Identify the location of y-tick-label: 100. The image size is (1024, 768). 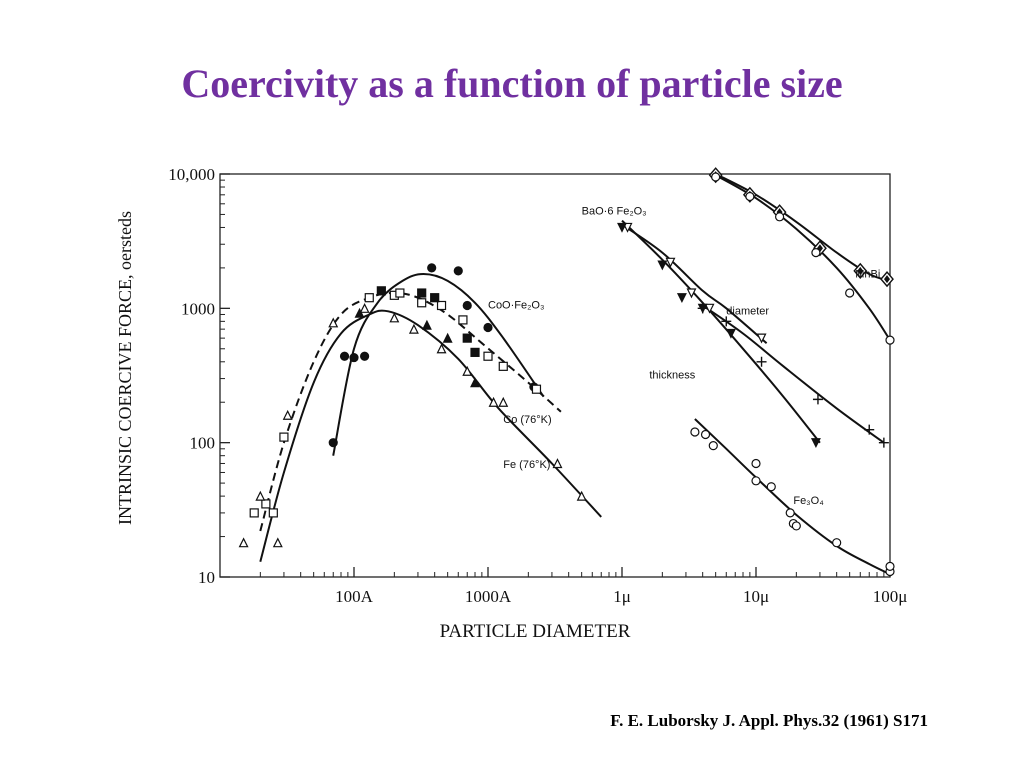
(203, 443).